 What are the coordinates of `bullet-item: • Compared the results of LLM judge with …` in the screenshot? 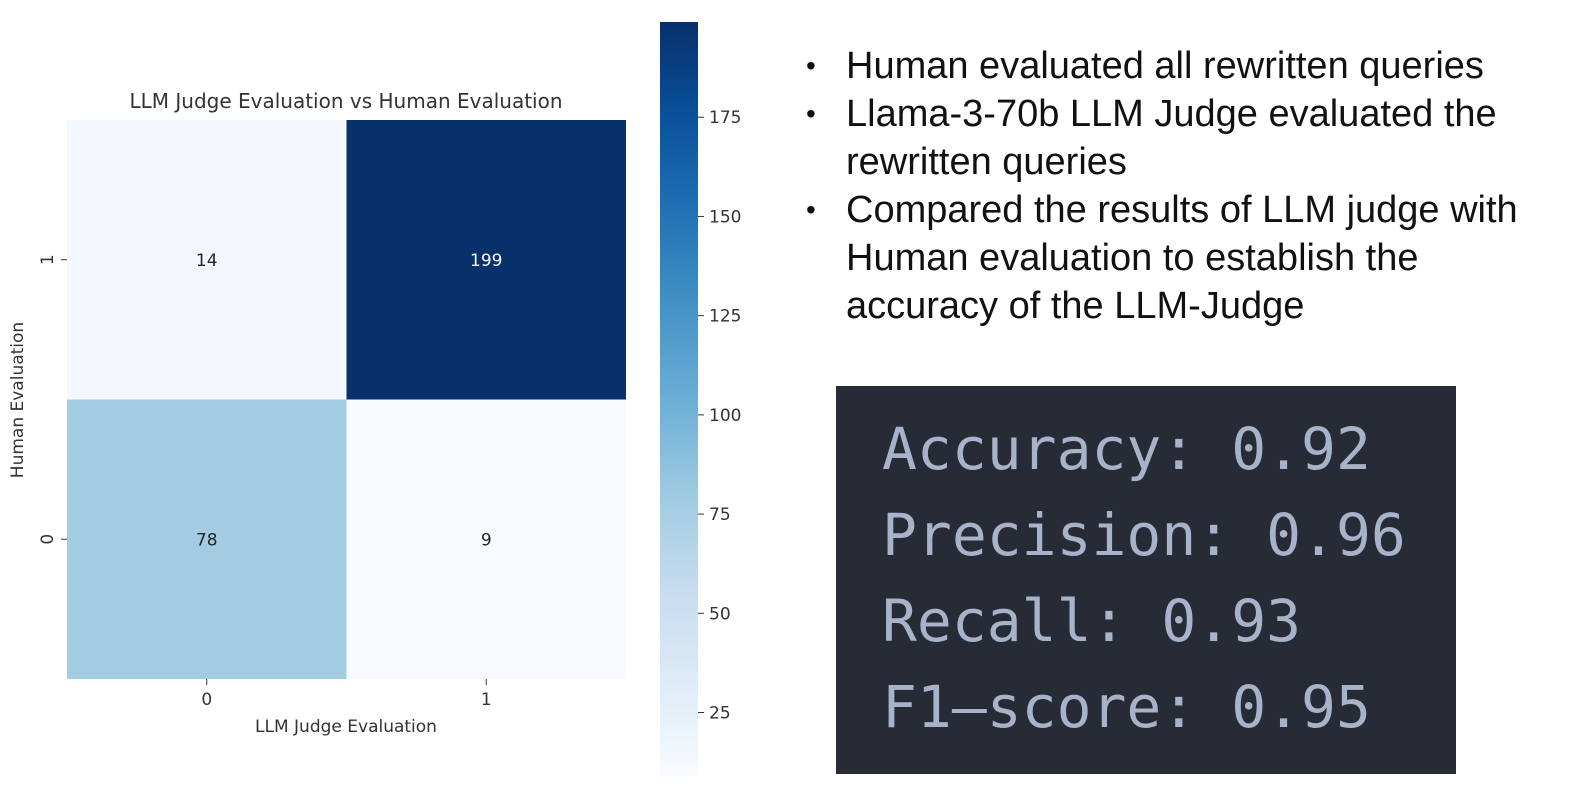 It's located at (1190, 258).